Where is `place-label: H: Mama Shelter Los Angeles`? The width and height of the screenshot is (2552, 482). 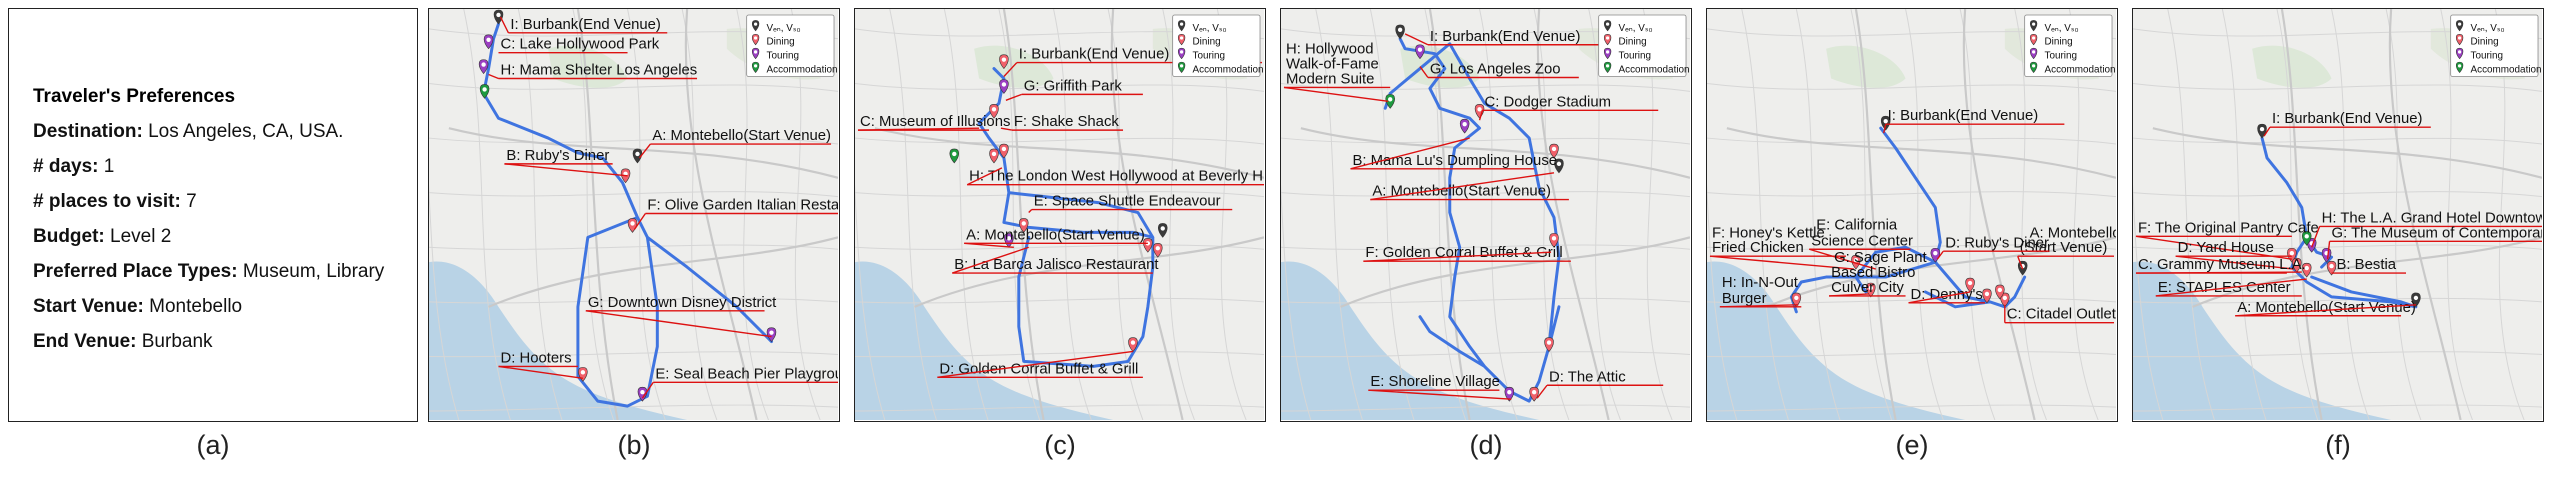
place-label: H: Mama Shelter Los Angeles is located at coordinates (598, 71).